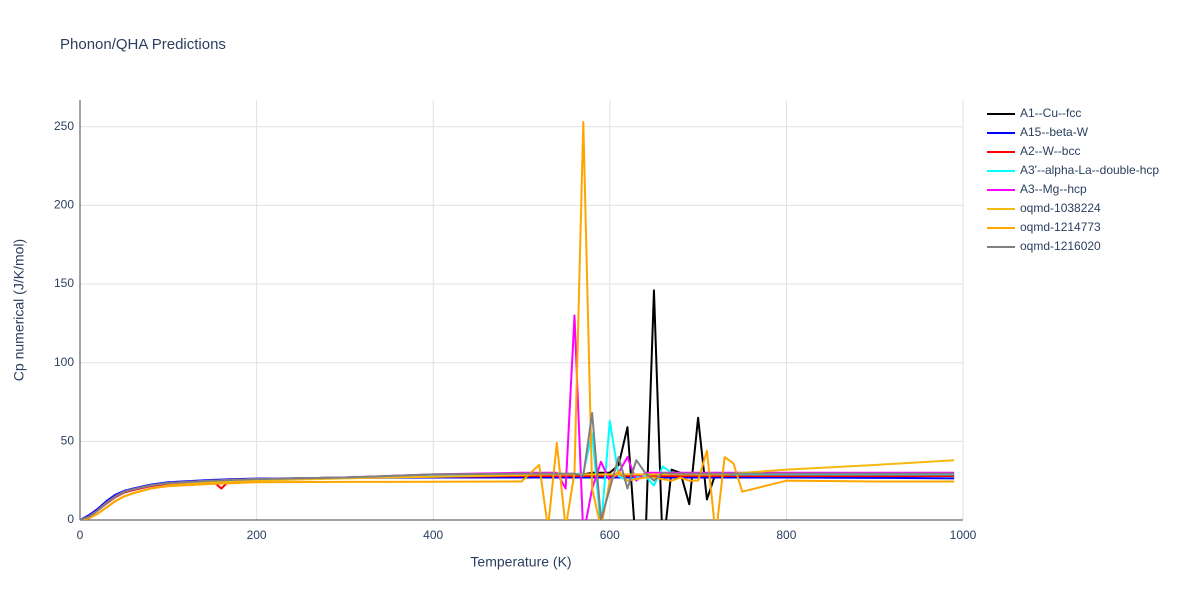  I want to click on x-tick-label: 400, so click(433, 535).